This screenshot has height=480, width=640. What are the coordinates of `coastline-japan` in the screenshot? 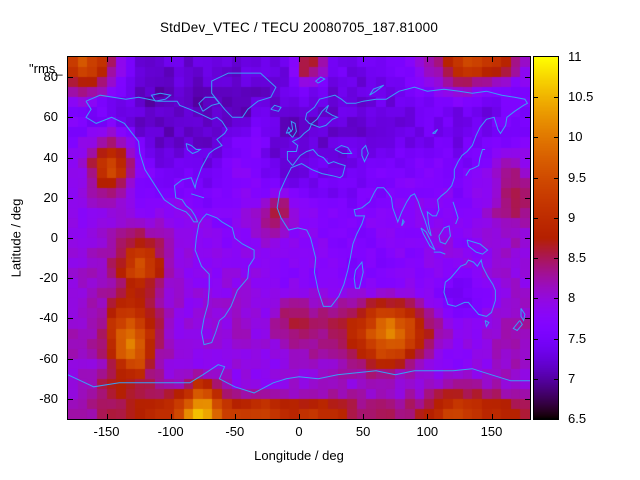 It's located at (475, 162).